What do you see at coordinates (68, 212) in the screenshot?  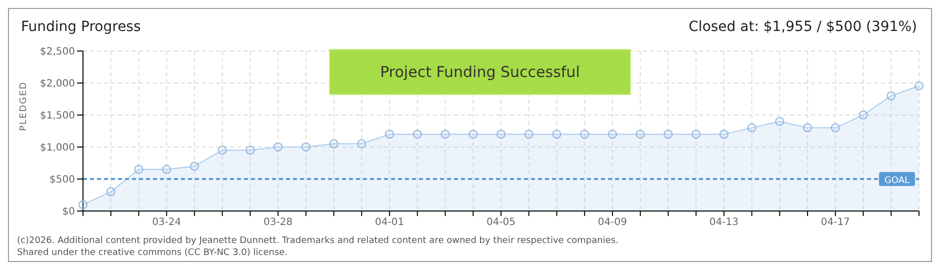 I see `y-tick-label: $0` at bounding box center [68, 212].